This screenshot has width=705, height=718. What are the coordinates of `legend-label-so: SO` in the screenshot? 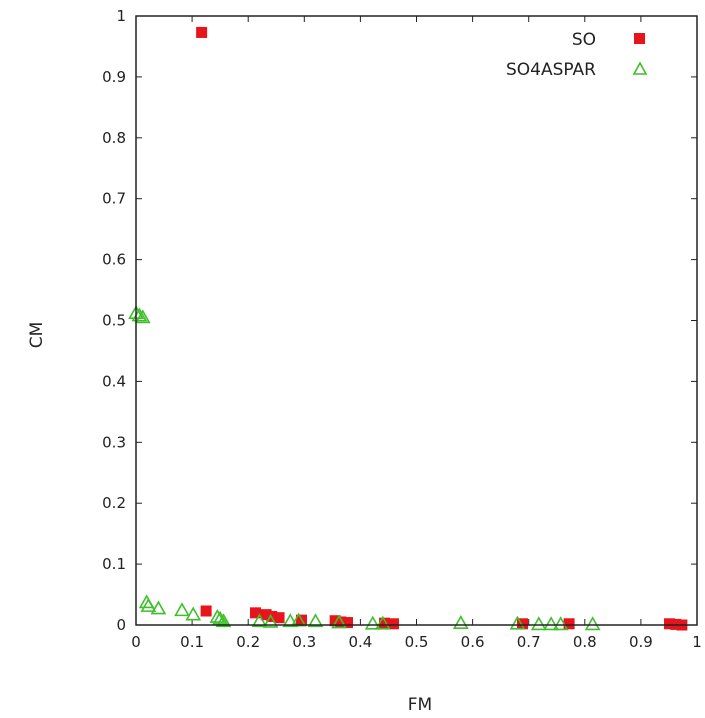 It's located at (584, 40).